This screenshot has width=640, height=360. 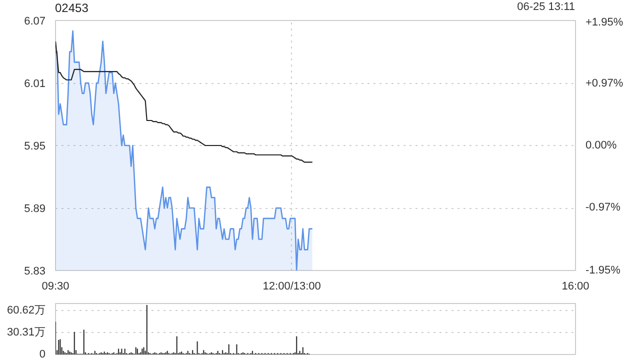 What do you see at coordinates (184, 101) in the screenshot?
I see `line-series` at bounding box center [184, 101].